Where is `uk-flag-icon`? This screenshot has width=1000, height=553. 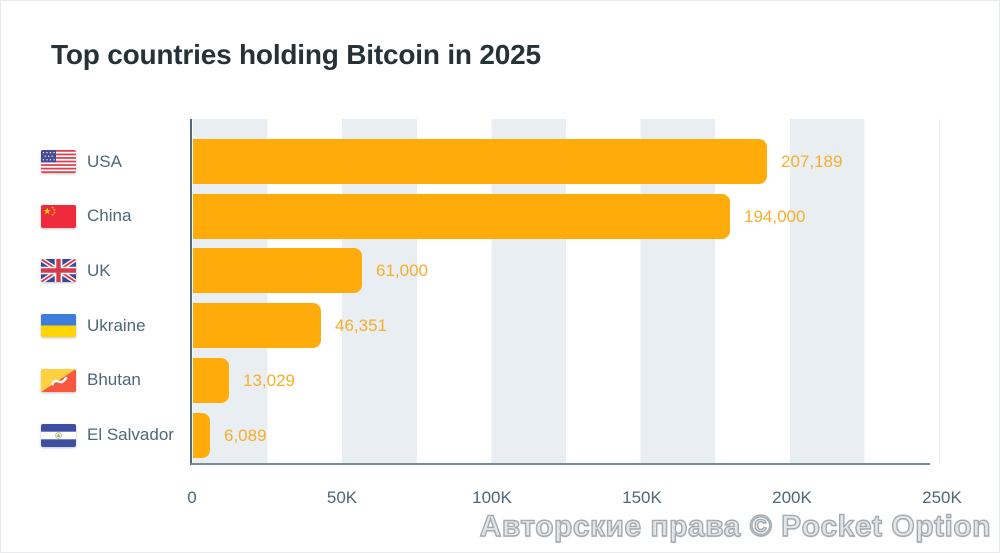
uk-flag-icon is located at coordinates (58, 271).